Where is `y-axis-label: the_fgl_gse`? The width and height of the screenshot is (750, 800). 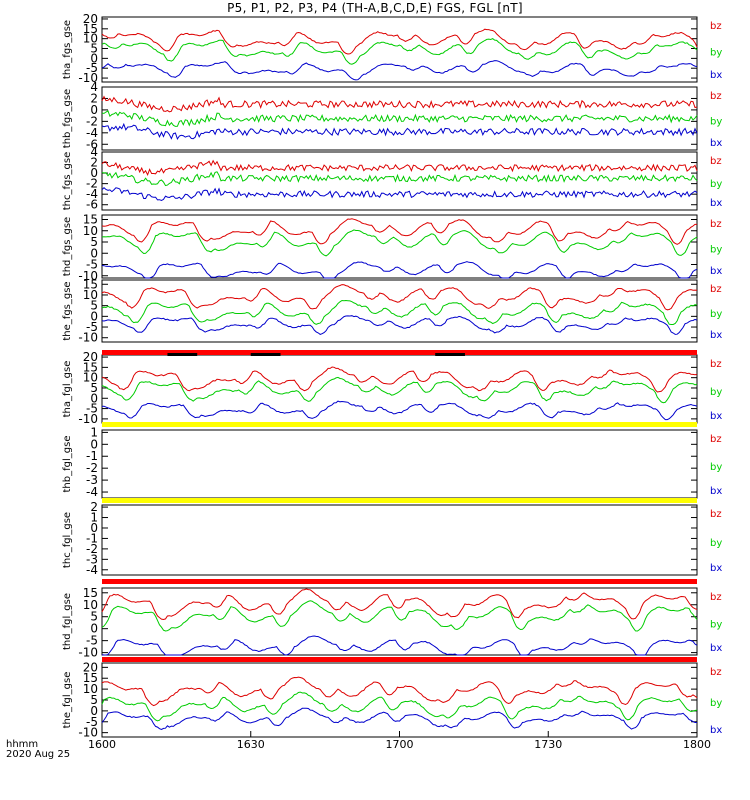
y-axis-label: the_fgl_gse is located at coordinates (67, 700).